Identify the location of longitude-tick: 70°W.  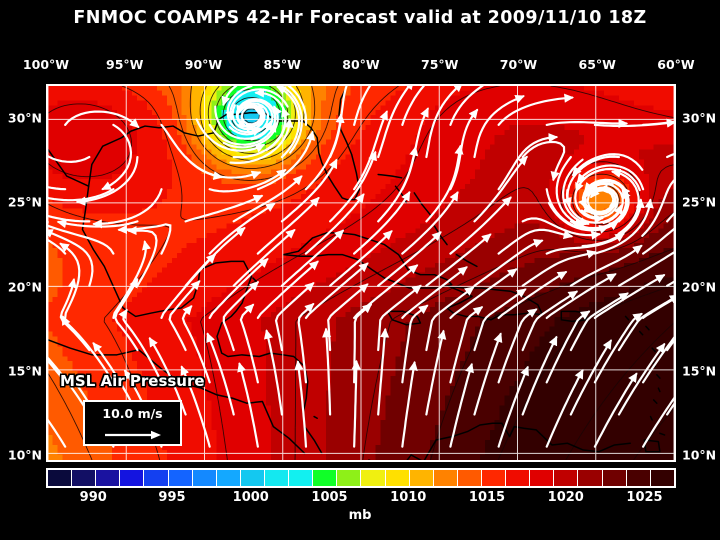
(518, 64).